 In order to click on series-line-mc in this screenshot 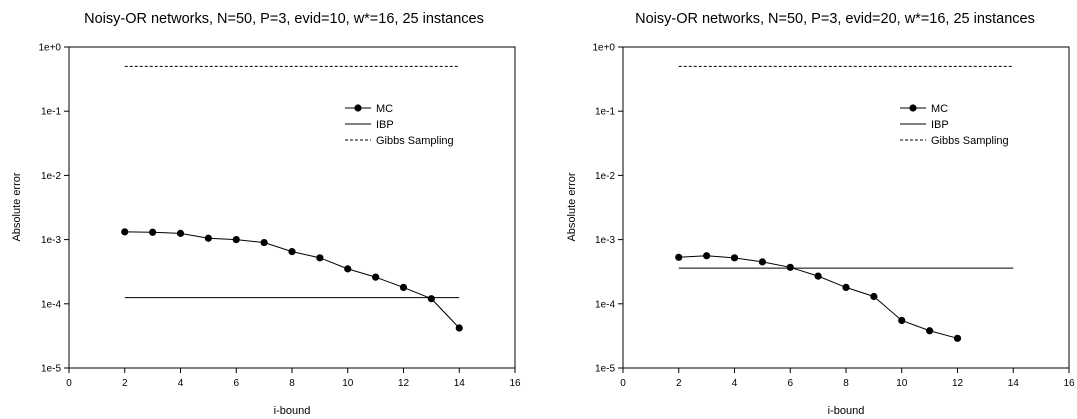, I will do `click(292, 280)`.